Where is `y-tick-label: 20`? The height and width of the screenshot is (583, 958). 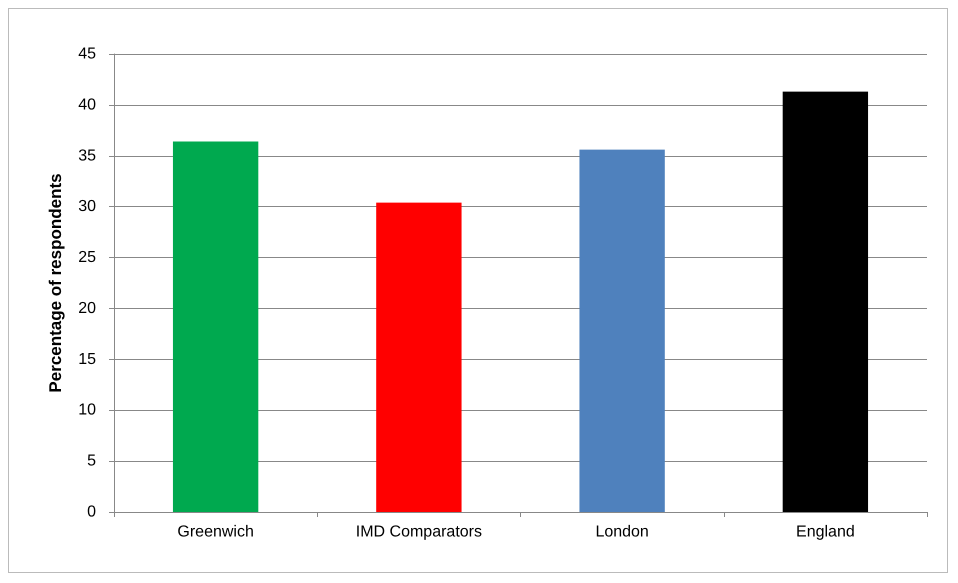
y-tick-label: 20 is located at coordinates (87, 308).